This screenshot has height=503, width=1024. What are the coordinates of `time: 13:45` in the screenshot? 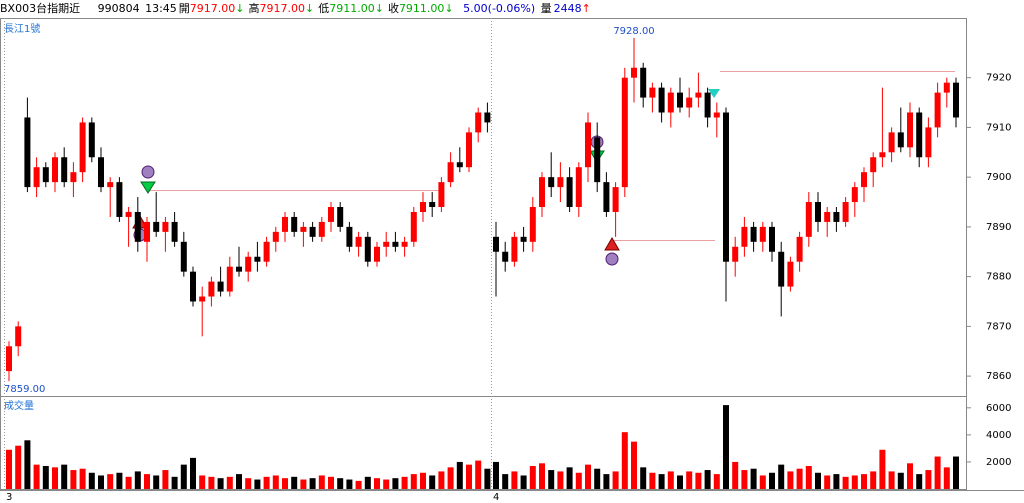 It's located at (161, 8).